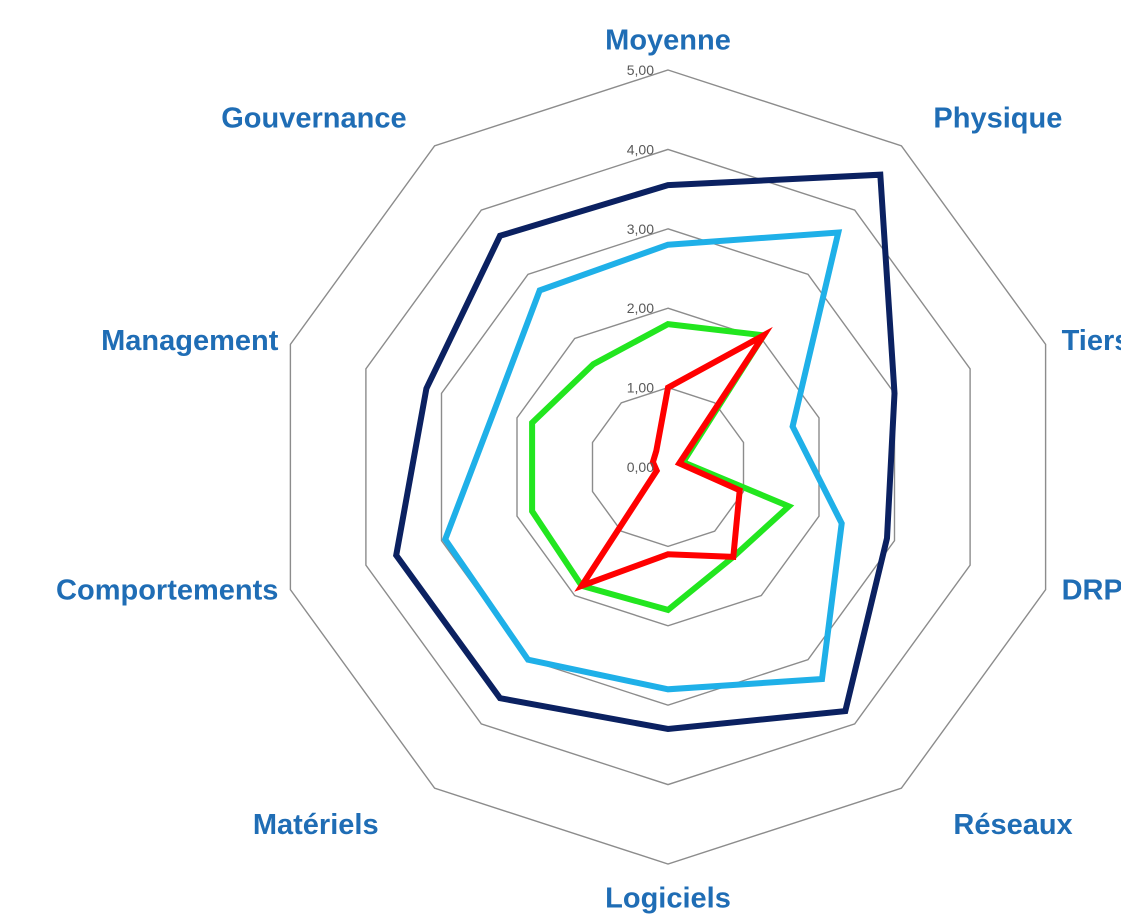 The image size is (1121, 916). Describe the element at coordinates (668, 899) in the screenshot. I see `category-label: Logiciels` at that location.